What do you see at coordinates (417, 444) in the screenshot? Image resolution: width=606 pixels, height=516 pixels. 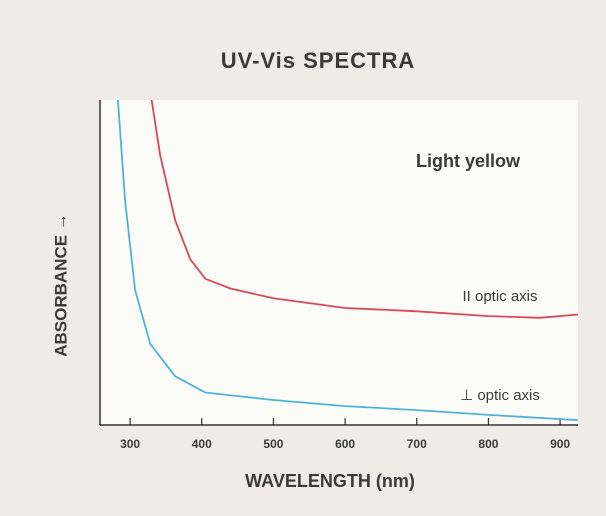 I see `x-tick-label: 700` at bounding box center [417, 444].